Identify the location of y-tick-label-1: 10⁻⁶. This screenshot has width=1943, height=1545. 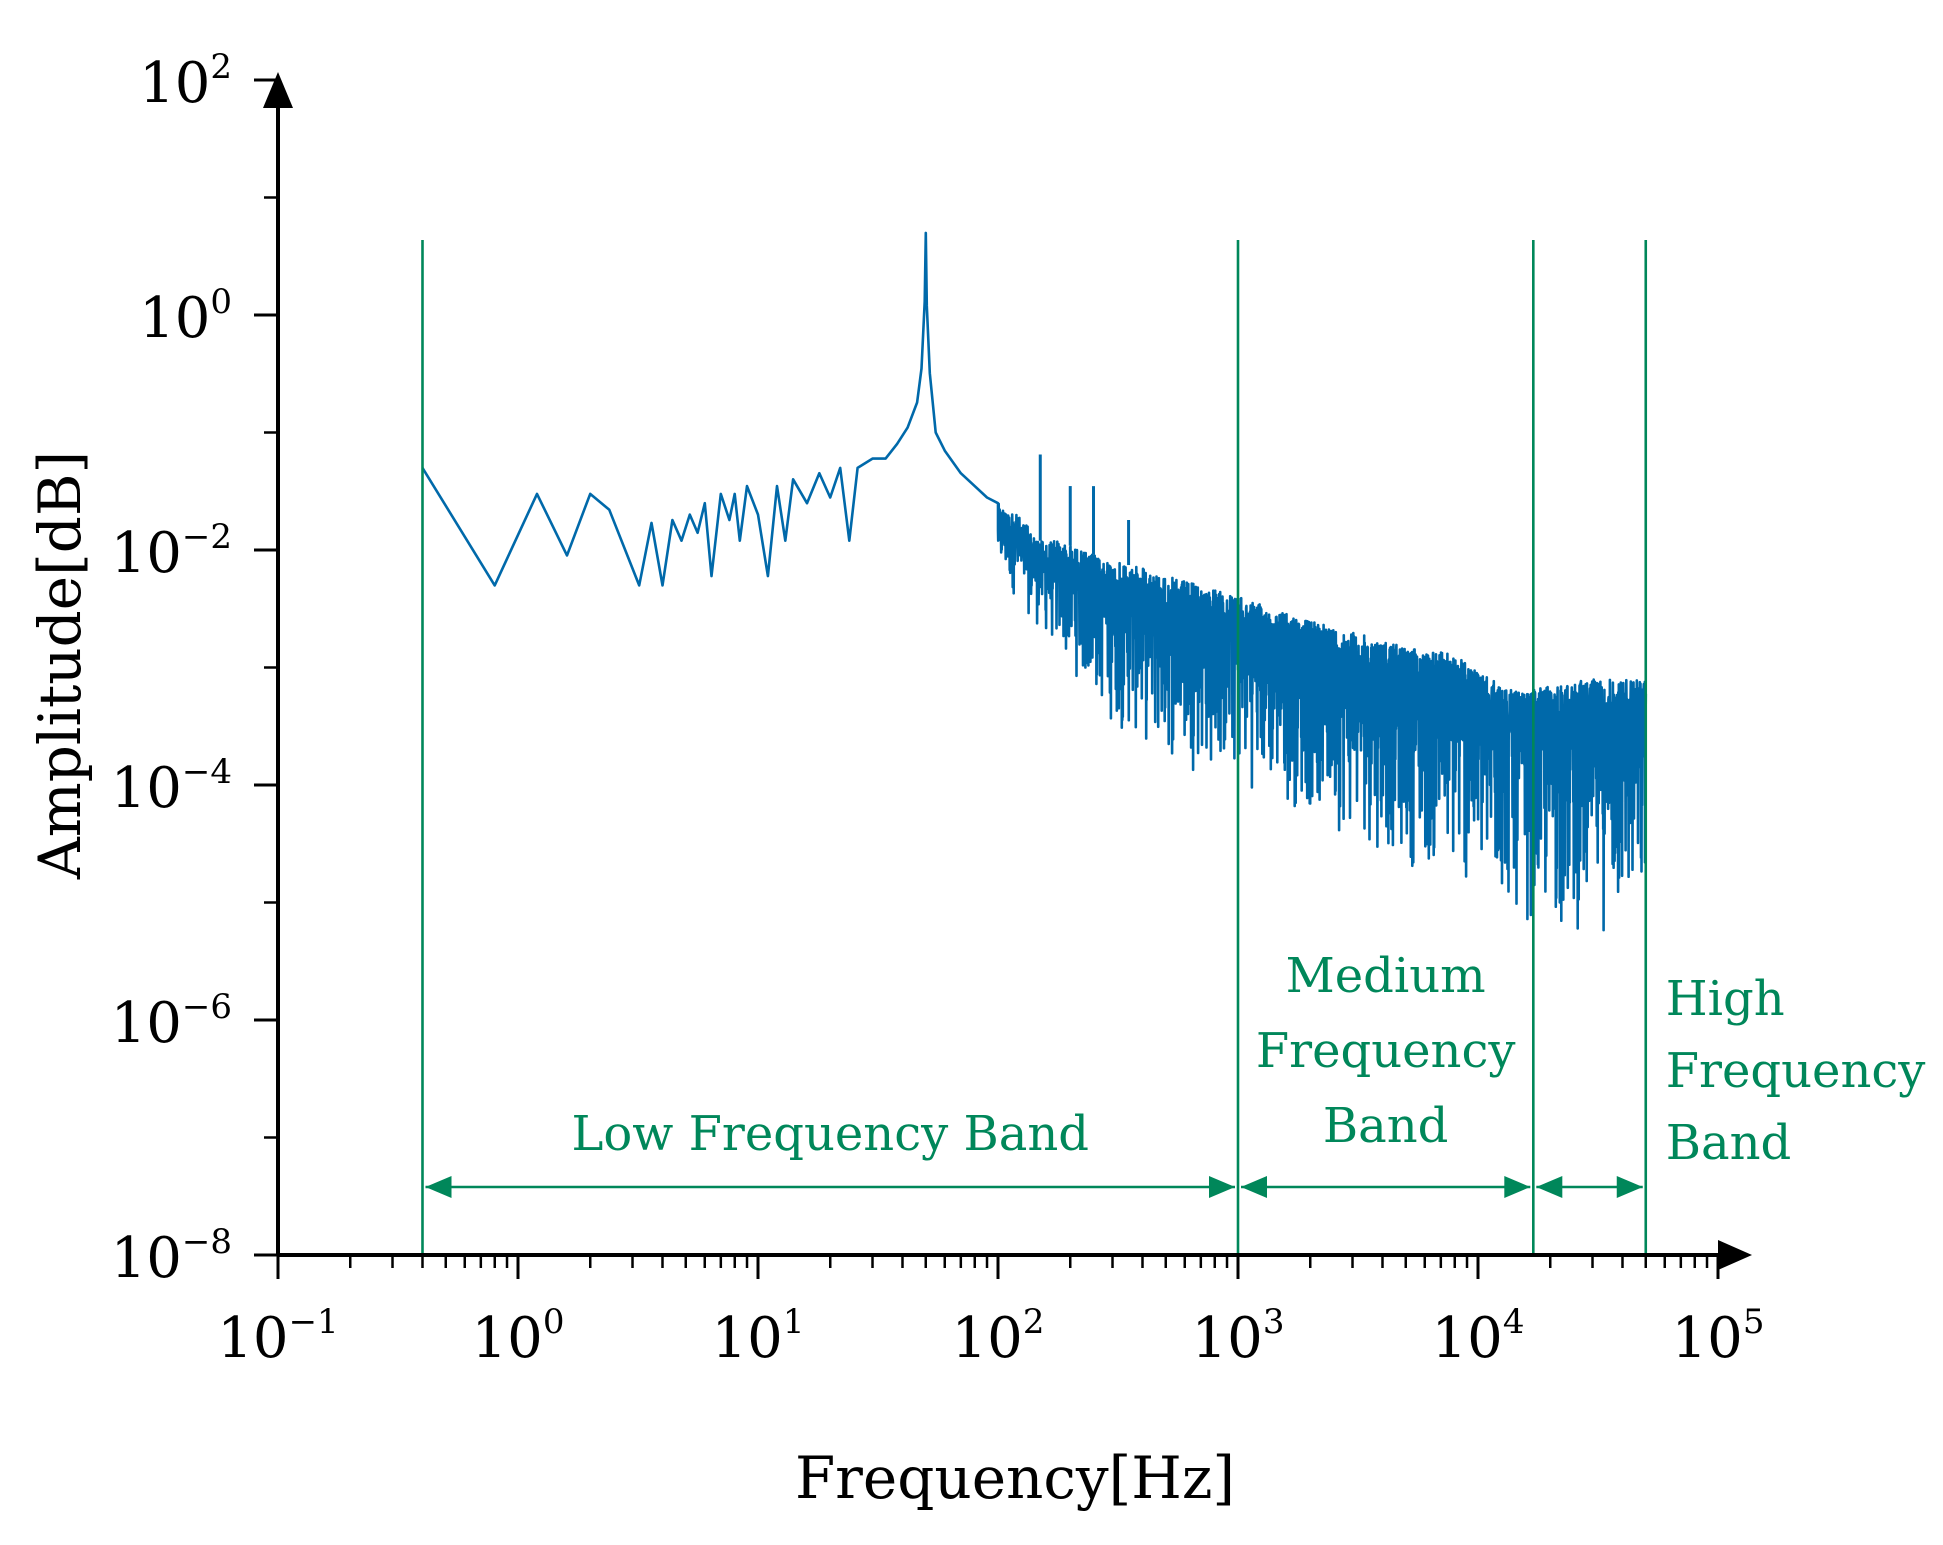
(171, 1021).